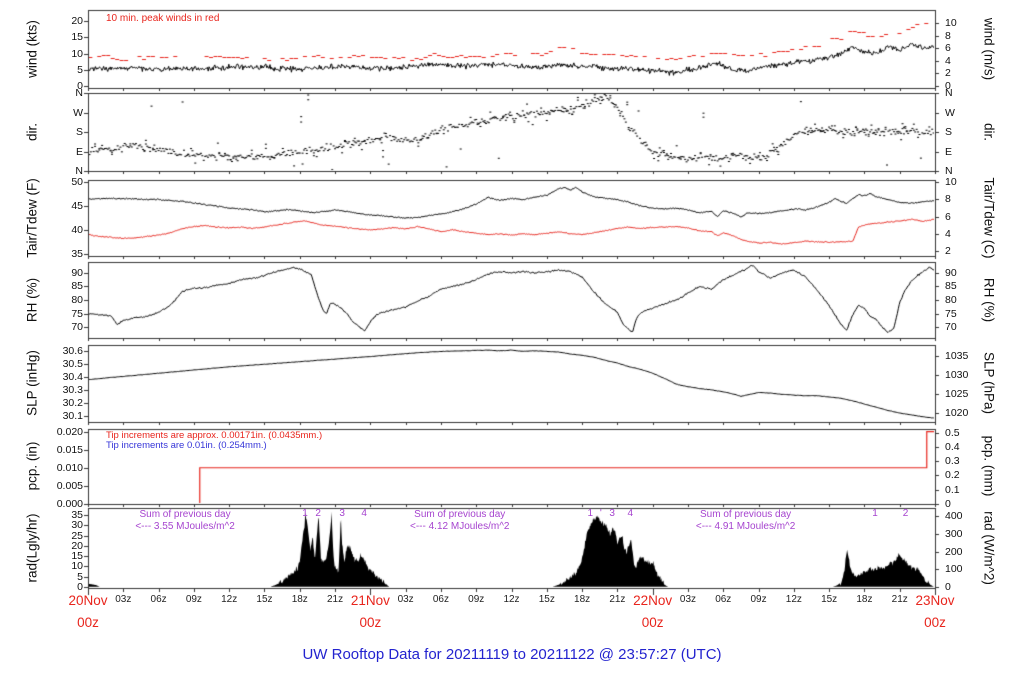  What do you see at coordinates (370, 600) in the screenshot?
I see `x-tick-label-date: 21Nov` at bounding box center [370, 600].